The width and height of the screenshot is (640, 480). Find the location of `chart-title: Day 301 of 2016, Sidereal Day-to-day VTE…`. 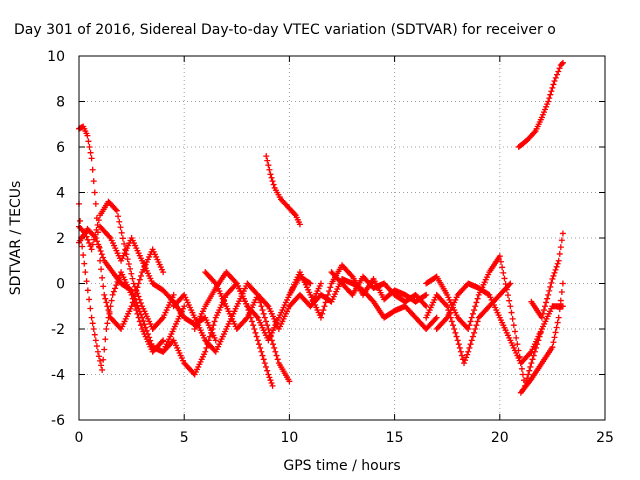

chart-title: Day 301 of 2016, Sidereal Day-to-day VTE… is located at coordinates (285, 30).